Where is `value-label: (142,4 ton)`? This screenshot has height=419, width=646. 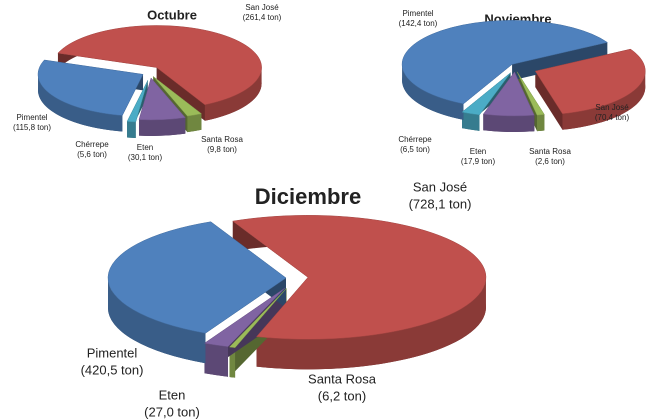 value-label: (142,4 ton) is located at coordinates (418, 23).